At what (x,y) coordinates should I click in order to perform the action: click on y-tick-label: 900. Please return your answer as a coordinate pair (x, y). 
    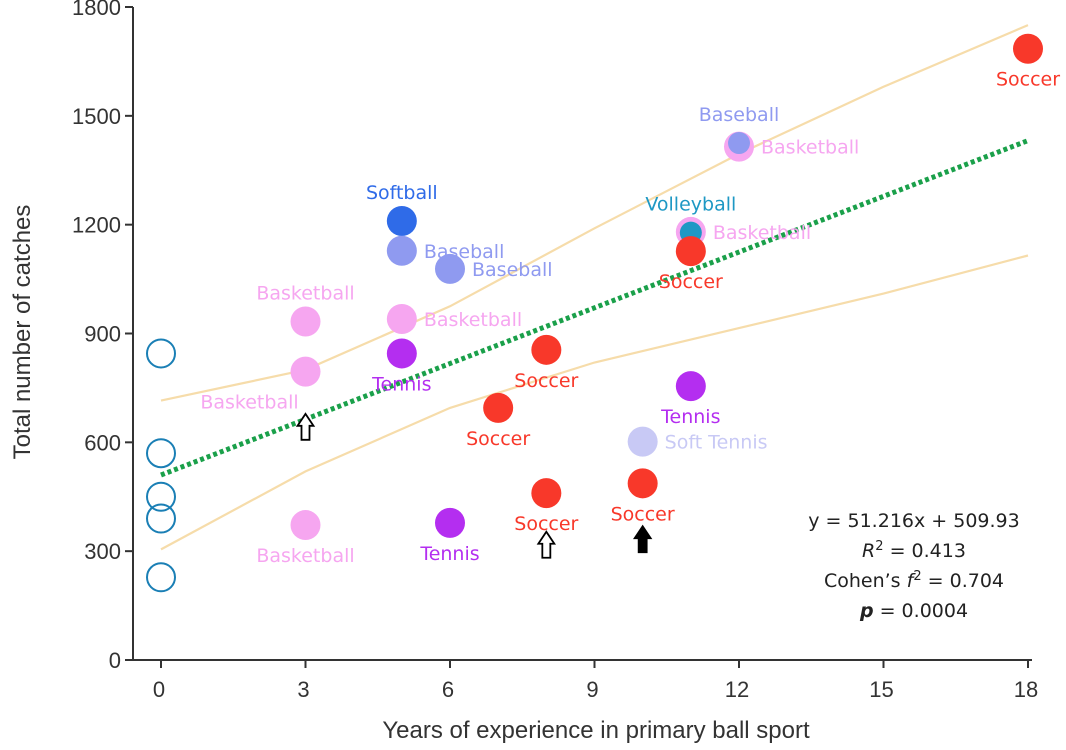
    Looking at the image, I should click on (102, 334).